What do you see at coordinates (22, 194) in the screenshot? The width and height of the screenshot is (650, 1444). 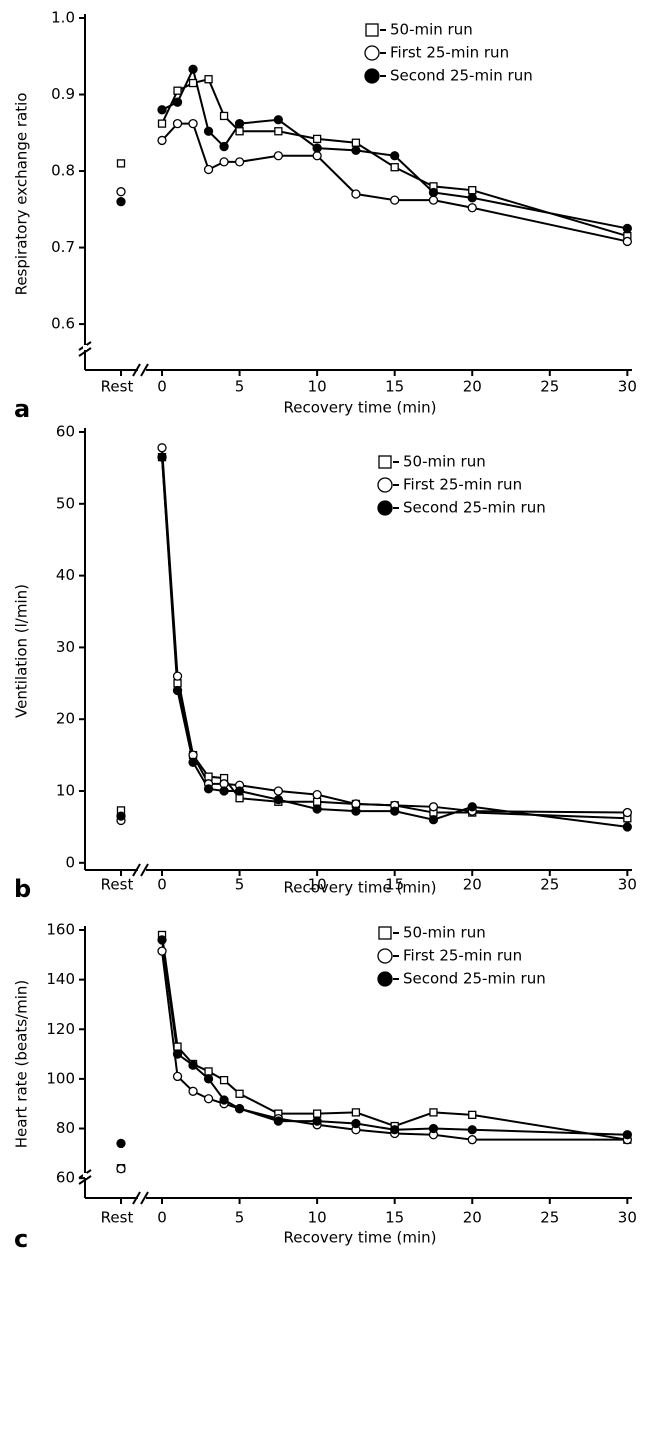 I see `y-axis-label: Respiratory exchange ratio` at bounding box center [22, 194].